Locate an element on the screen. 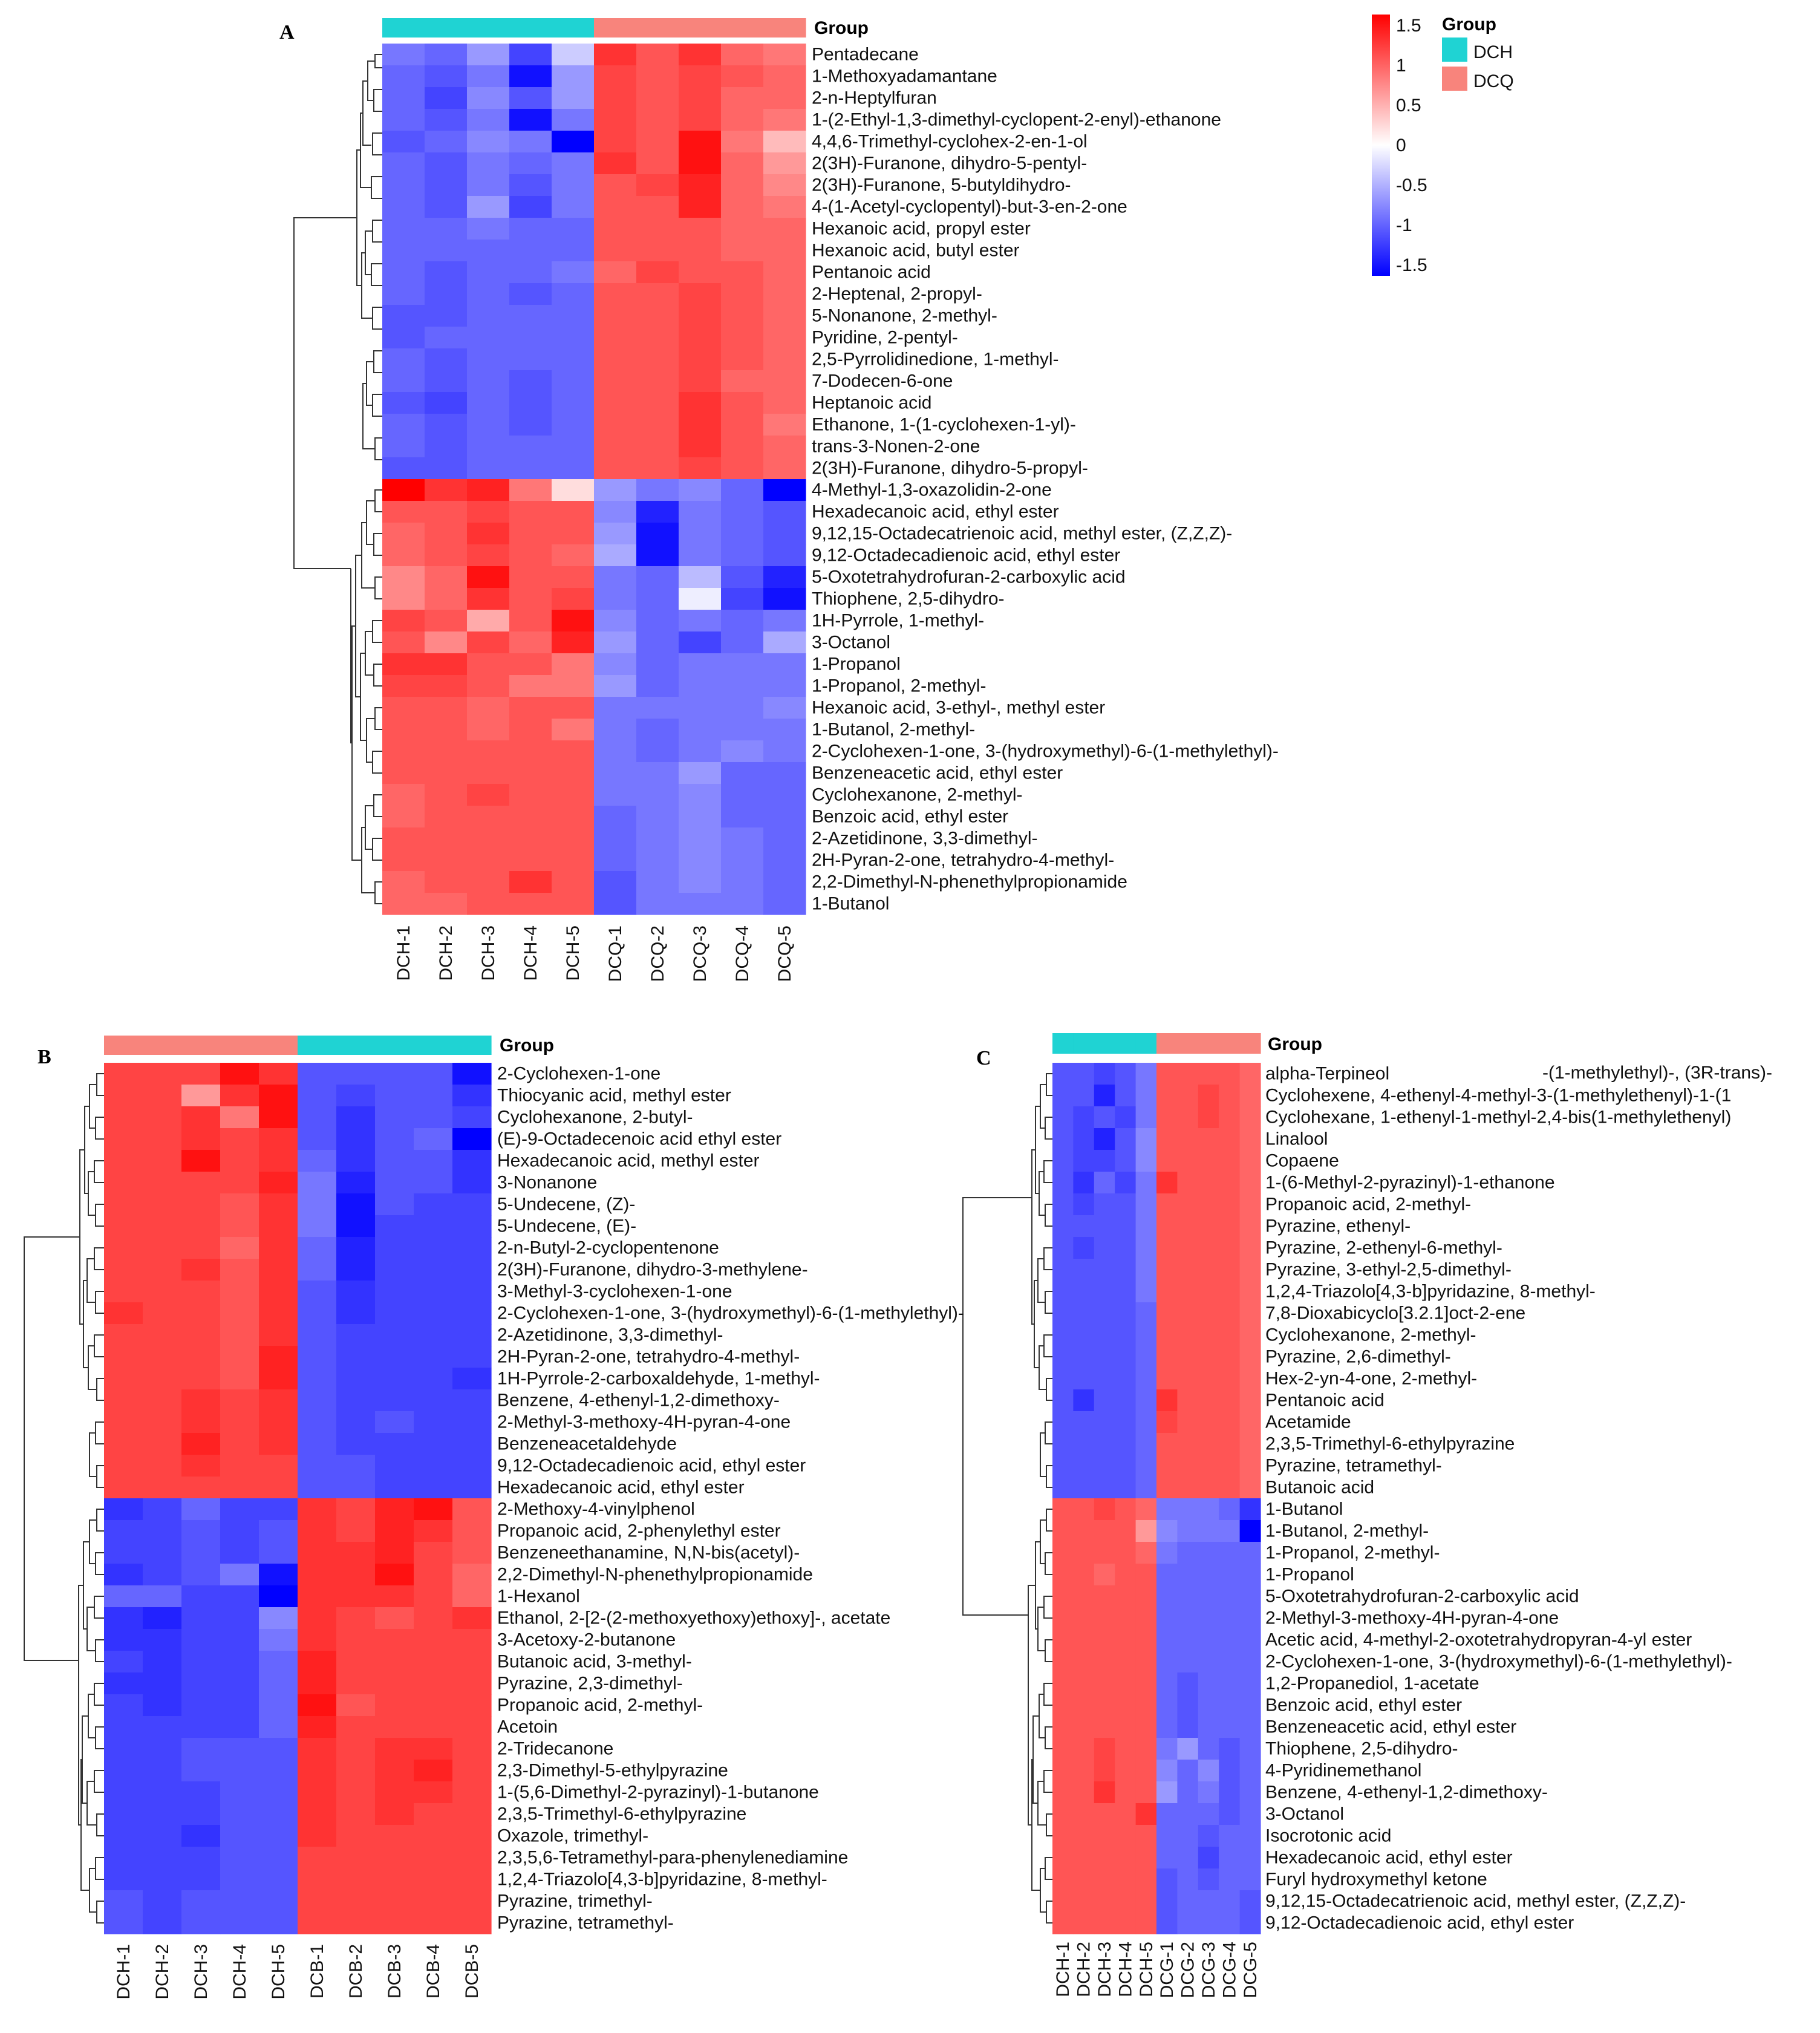  row-label: 5-Nonanone, 2-methyl- is located at coordinates (904, 315).